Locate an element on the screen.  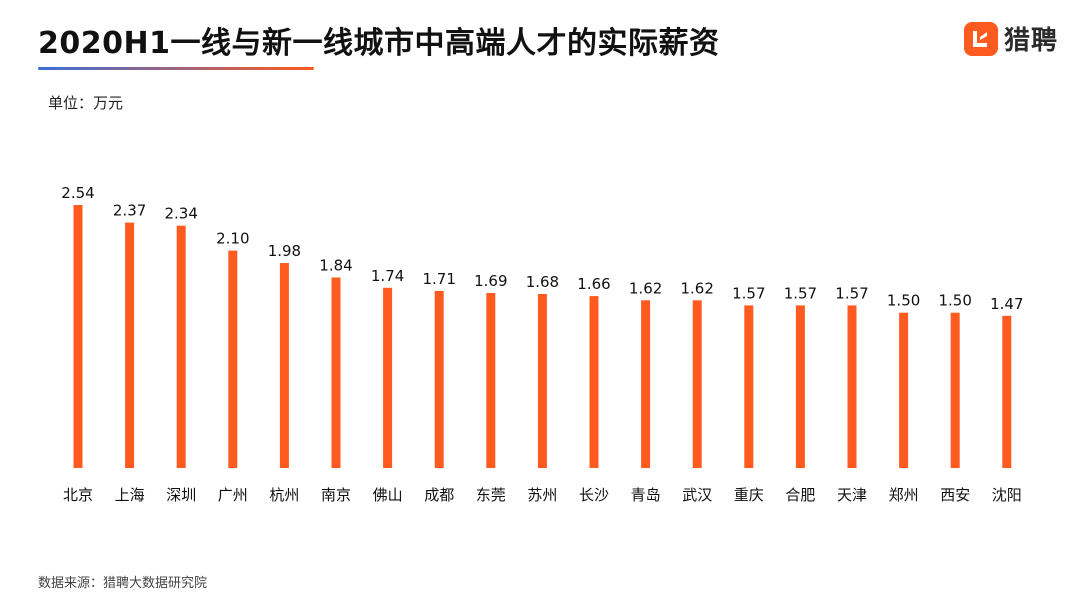
bar-广州 is located at coordinates (233, 359).